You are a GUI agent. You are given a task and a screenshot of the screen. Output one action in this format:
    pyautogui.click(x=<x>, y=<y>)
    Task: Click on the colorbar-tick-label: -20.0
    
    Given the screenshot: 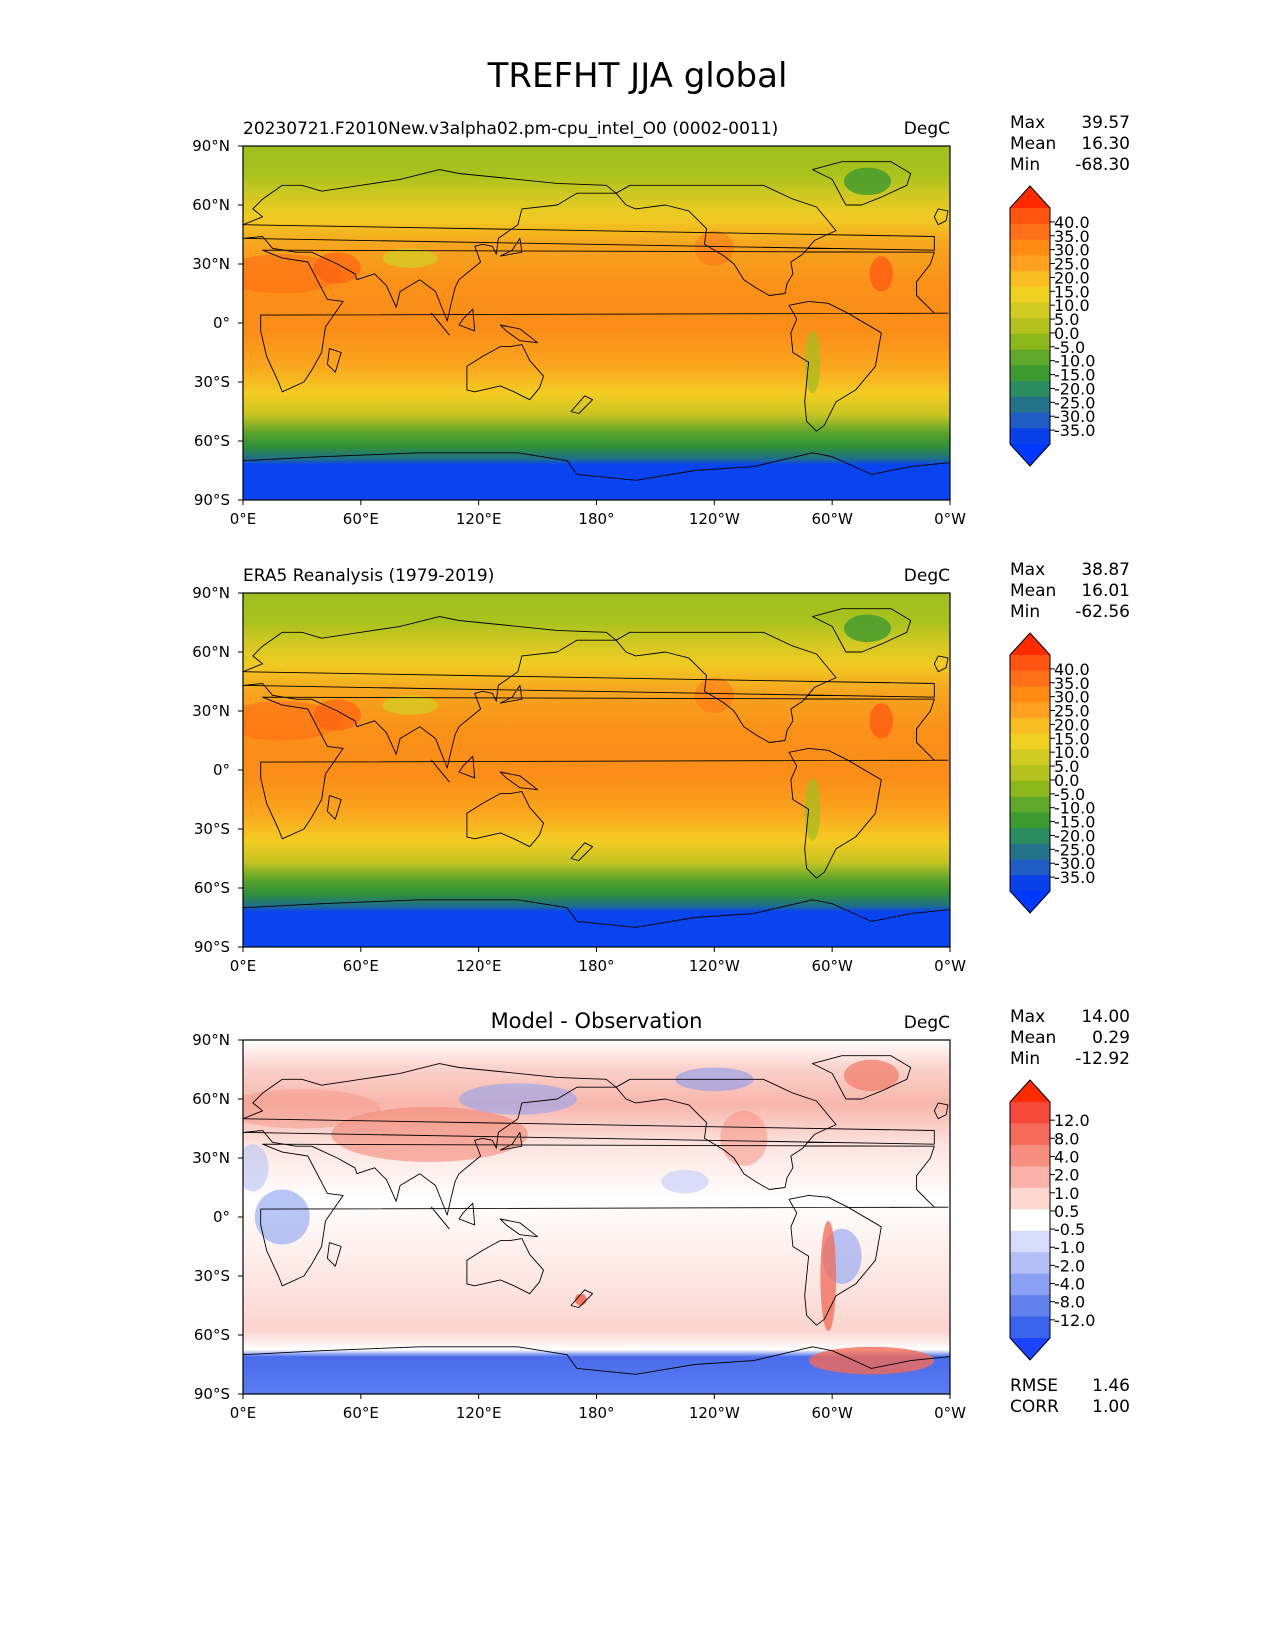 What is the action you would take?
    pyautogui.click(x=1074, y=835)
    